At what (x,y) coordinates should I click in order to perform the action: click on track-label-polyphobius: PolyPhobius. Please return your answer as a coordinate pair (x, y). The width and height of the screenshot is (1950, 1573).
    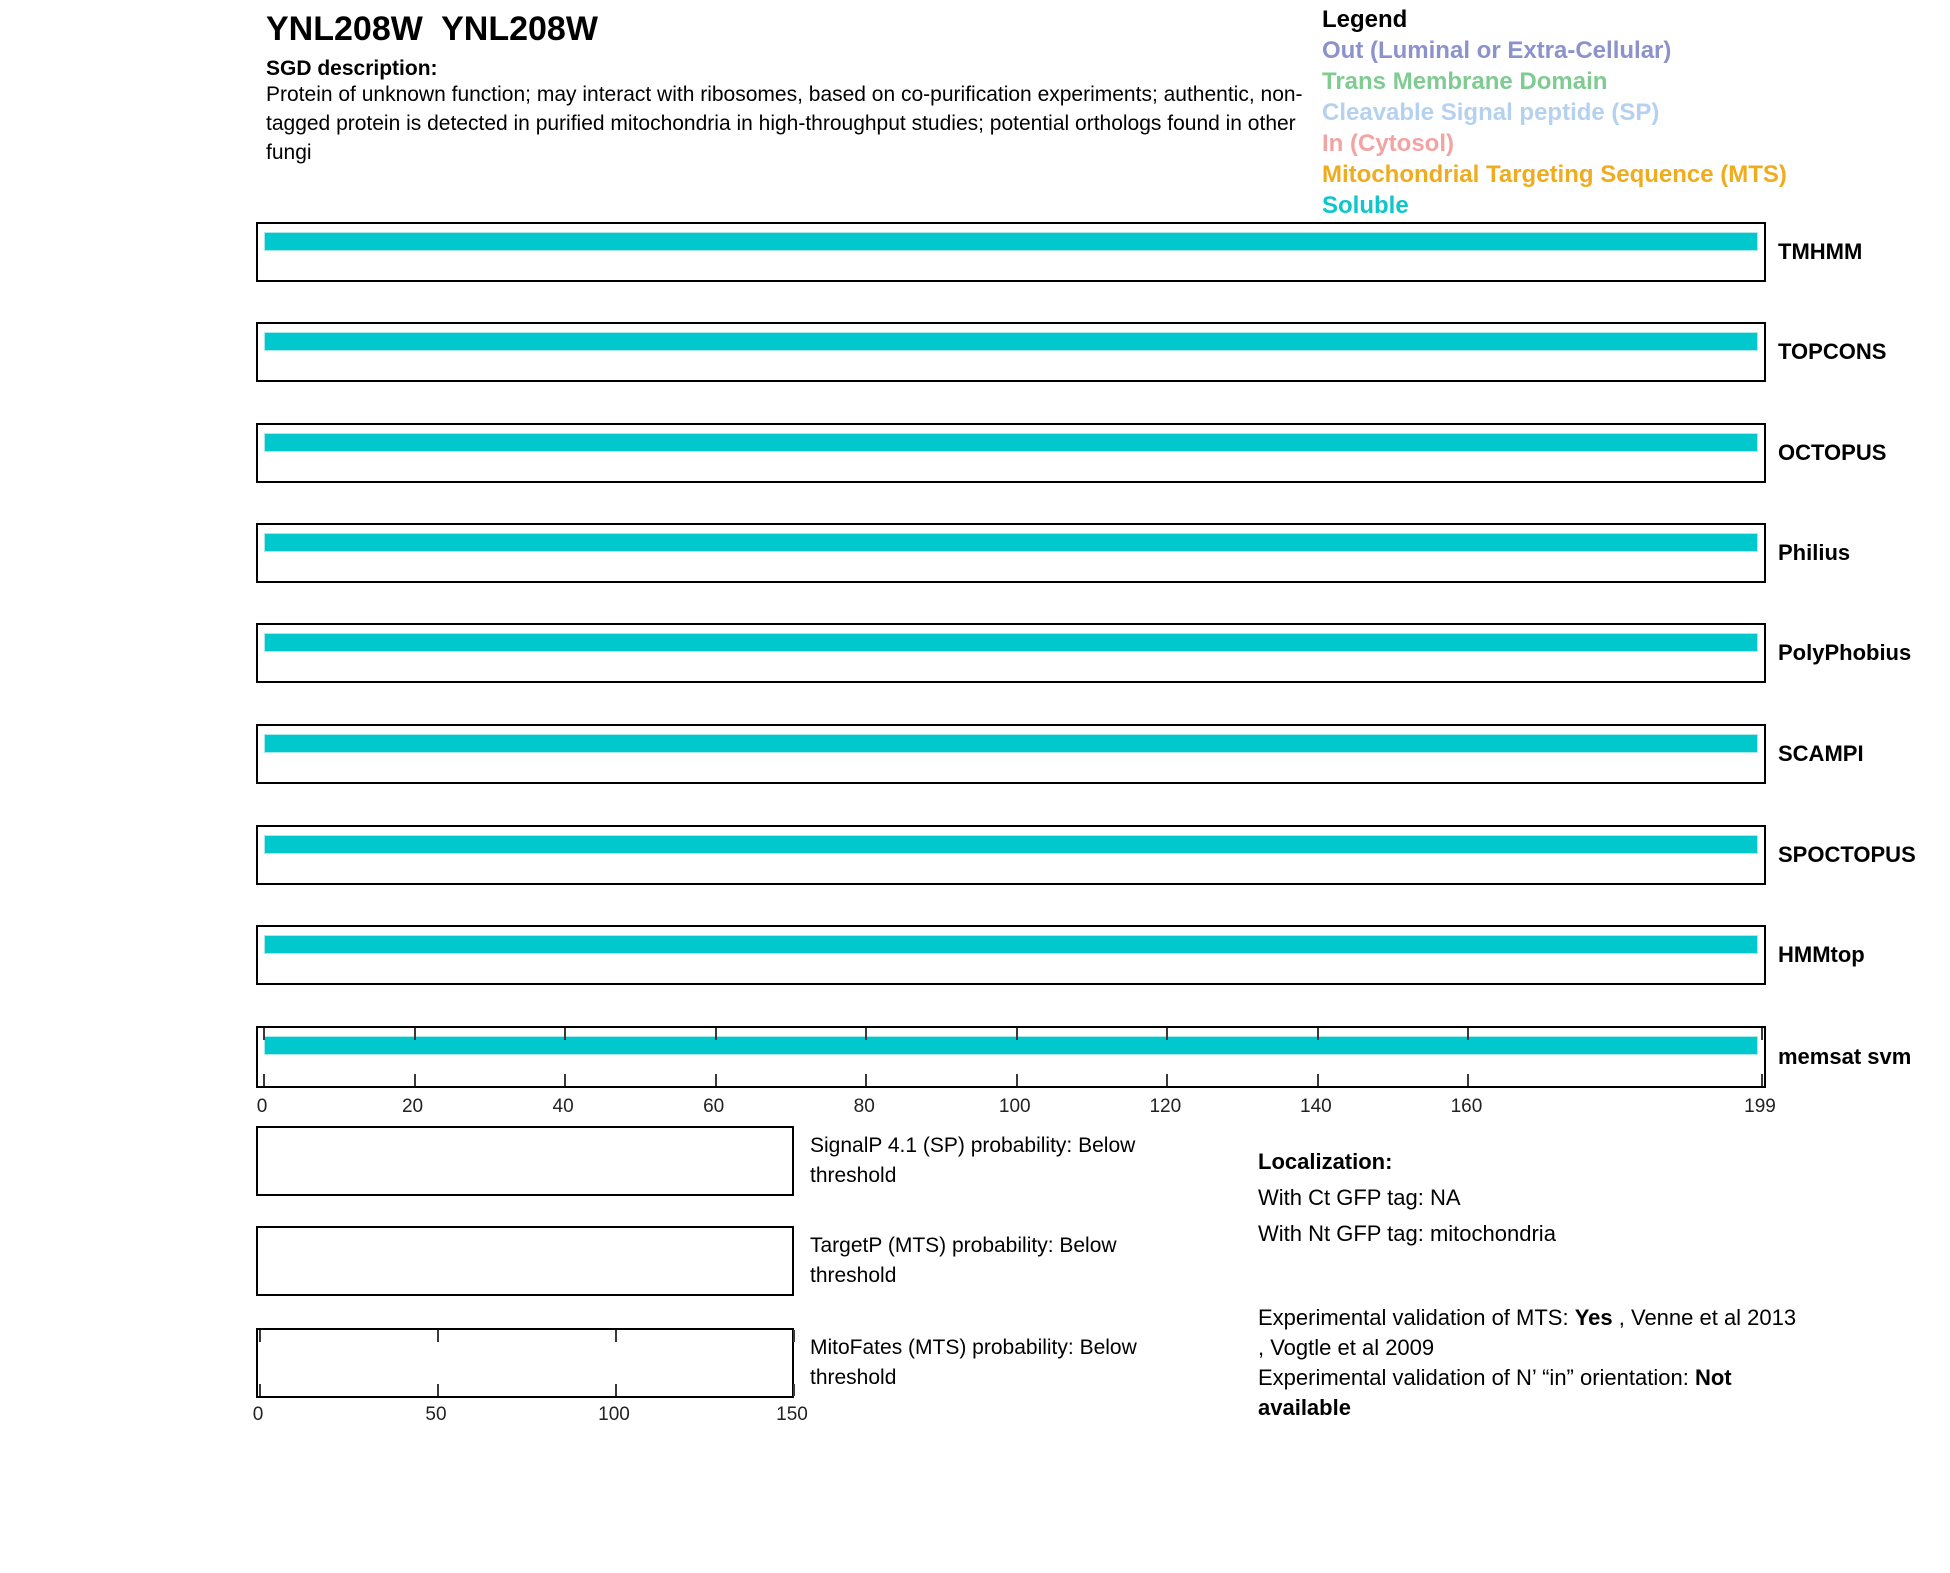
    Looking at the image, I should click on (1845, 652).